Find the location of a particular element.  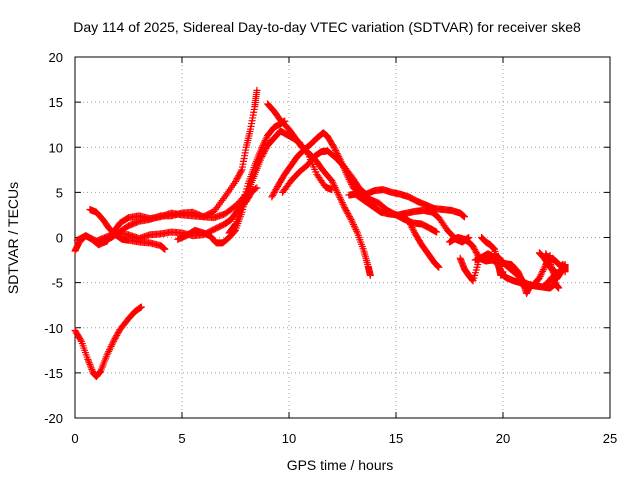

y-tick-labels: -20 -15 -10 -5 0 5 10 15 20 is located at coordinates (53, 238).